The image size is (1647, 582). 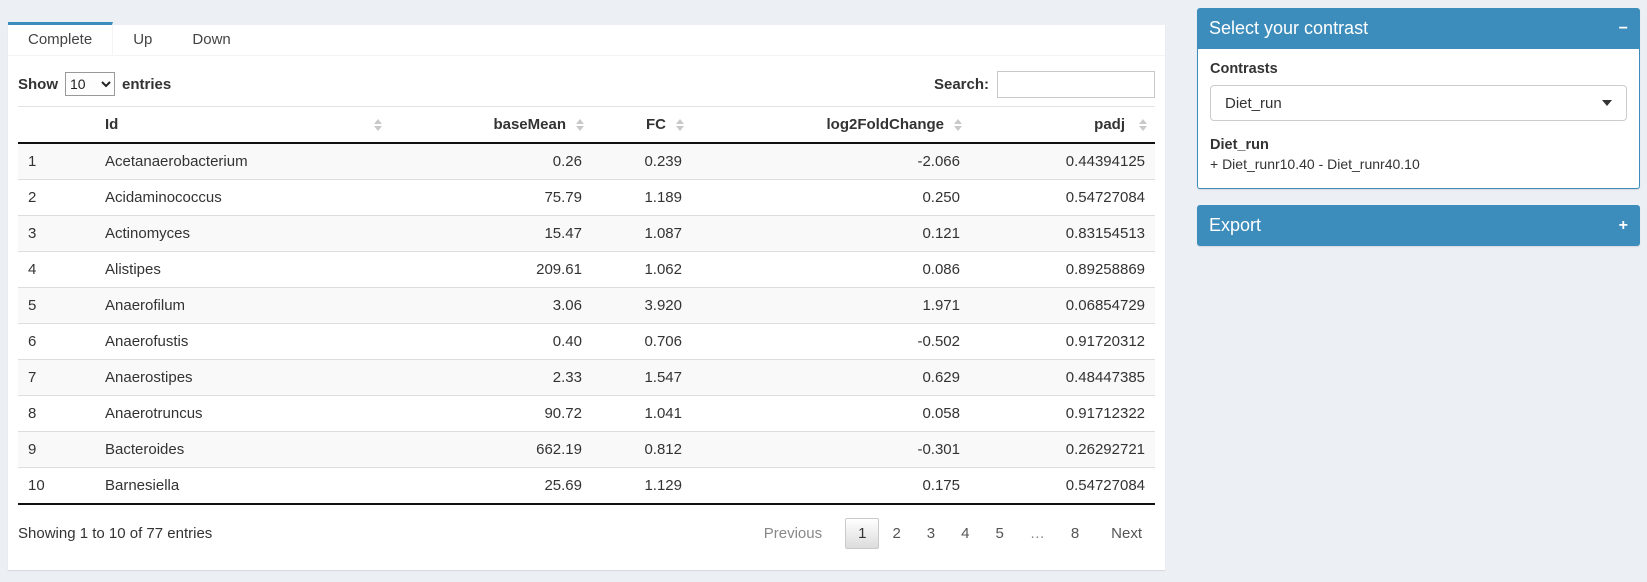 What do you see at coordinates (938, 161) in the screenshot?
I see `cell-log2FoldChange: -2.066` at bounding box center [938, 161].